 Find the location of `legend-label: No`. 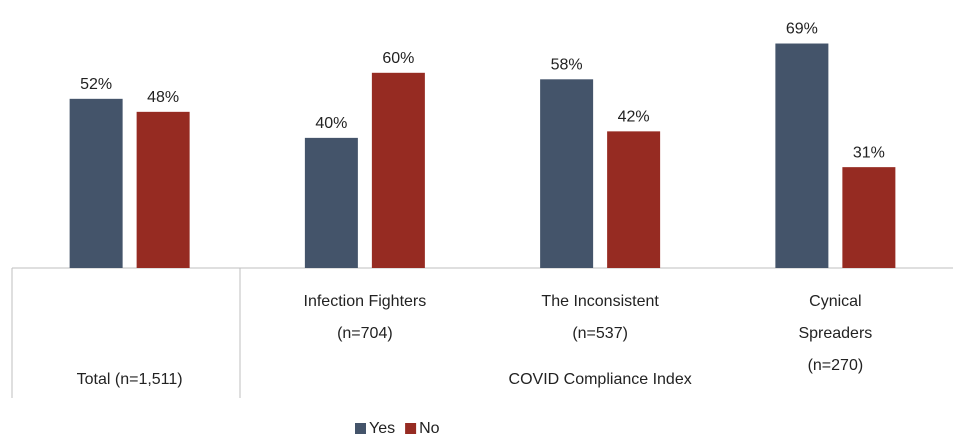

legend-label: No is located at coordinates (429, 428).